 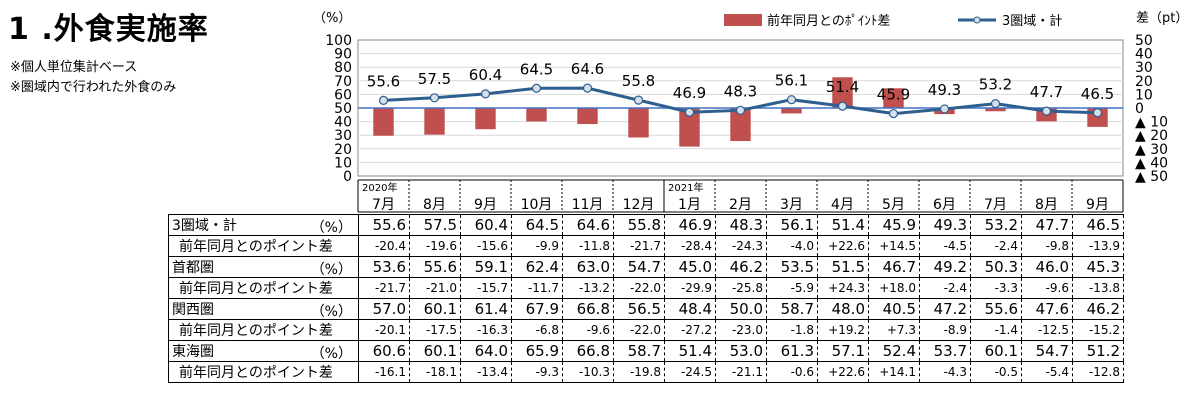 What do you see at coordinates (343, 163) in the screenshot?
I see `left-tick-label: 10` at bounding box center [343, 163].